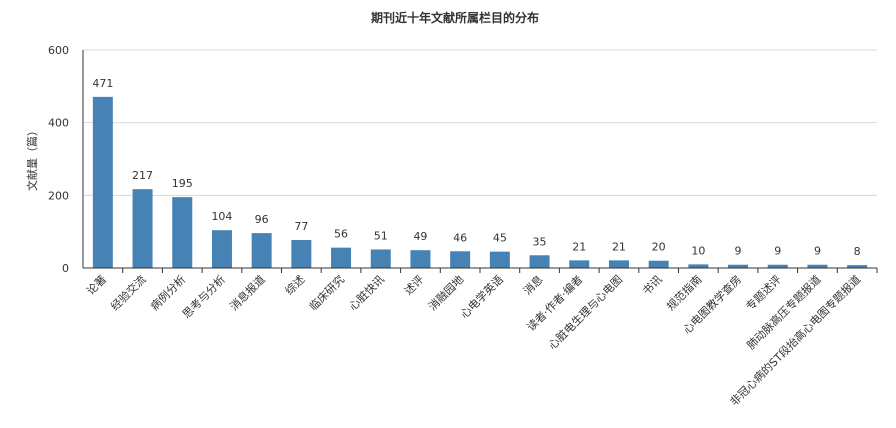  Describe the element at coordinates (203, 296) in the screenshot. I see `x-tick-label: 思考与分析` at that location.